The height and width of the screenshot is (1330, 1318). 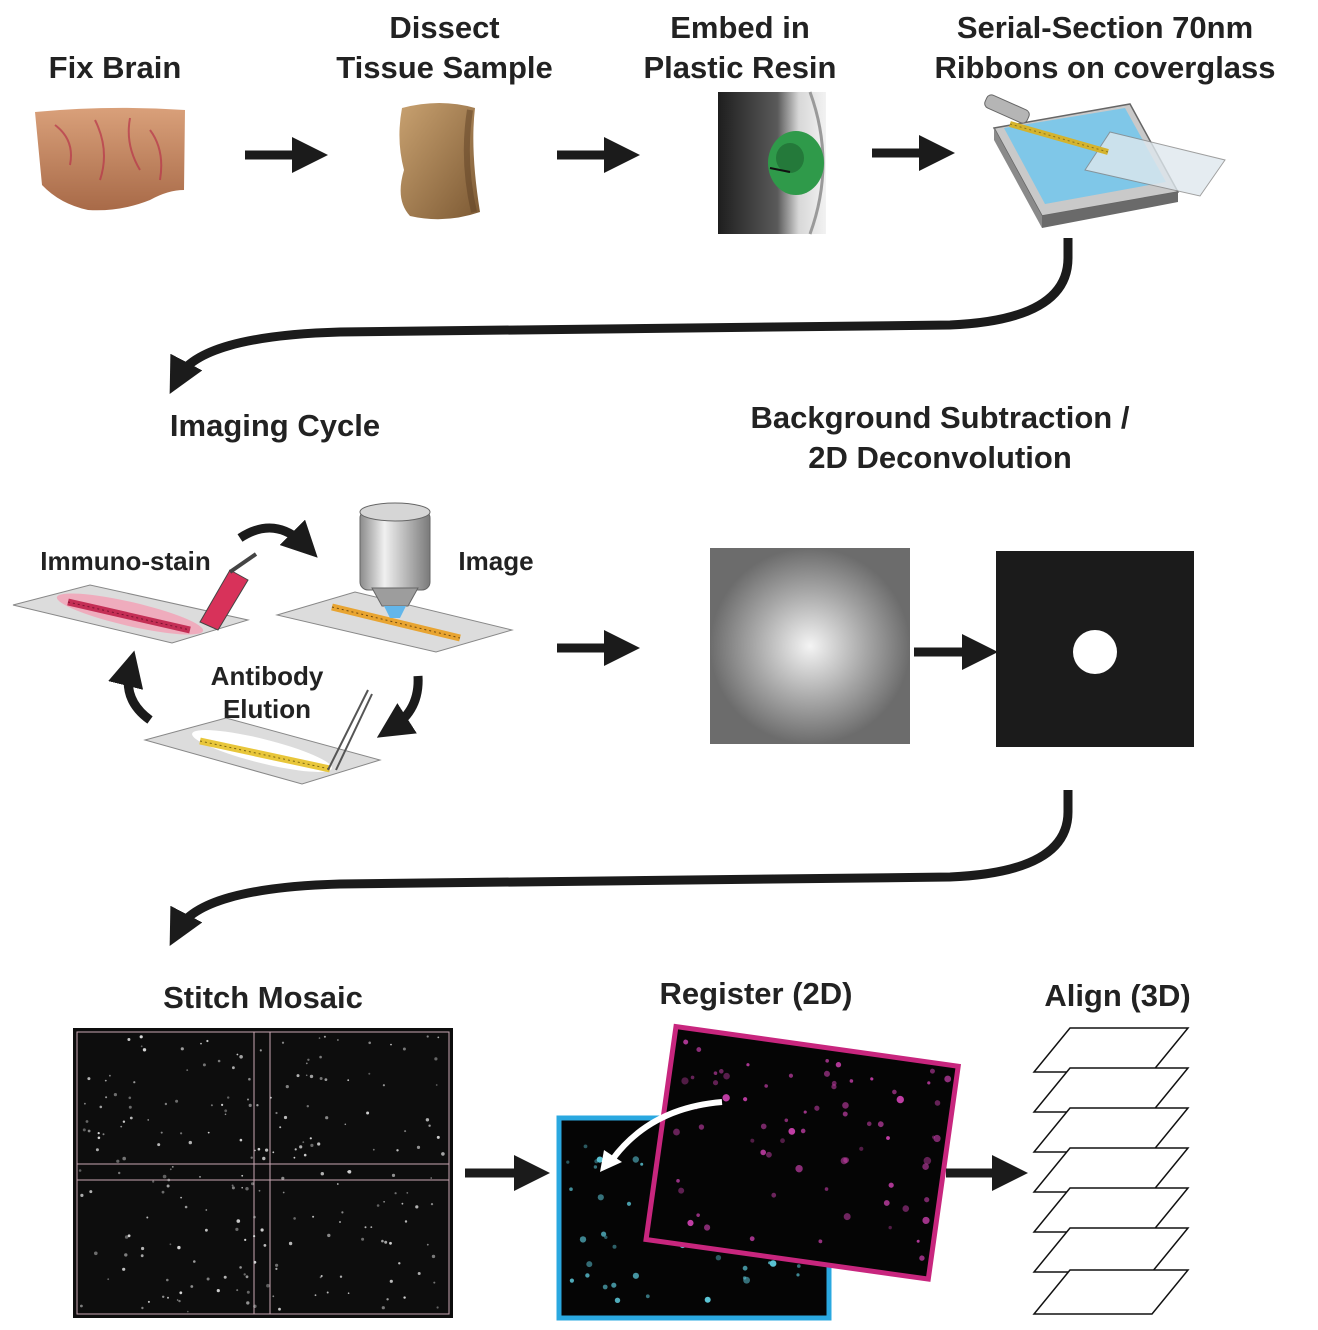 I want to click on label-elution: Elution, so click(x=267, y=709).